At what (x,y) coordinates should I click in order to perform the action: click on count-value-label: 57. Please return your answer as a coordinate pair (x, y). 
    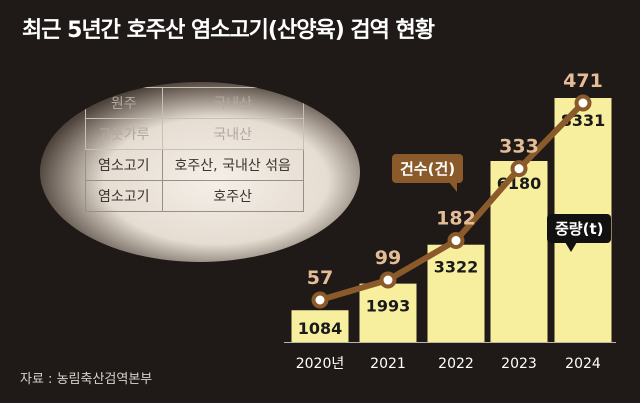
    Looking at the image, I should click on (320, 278).